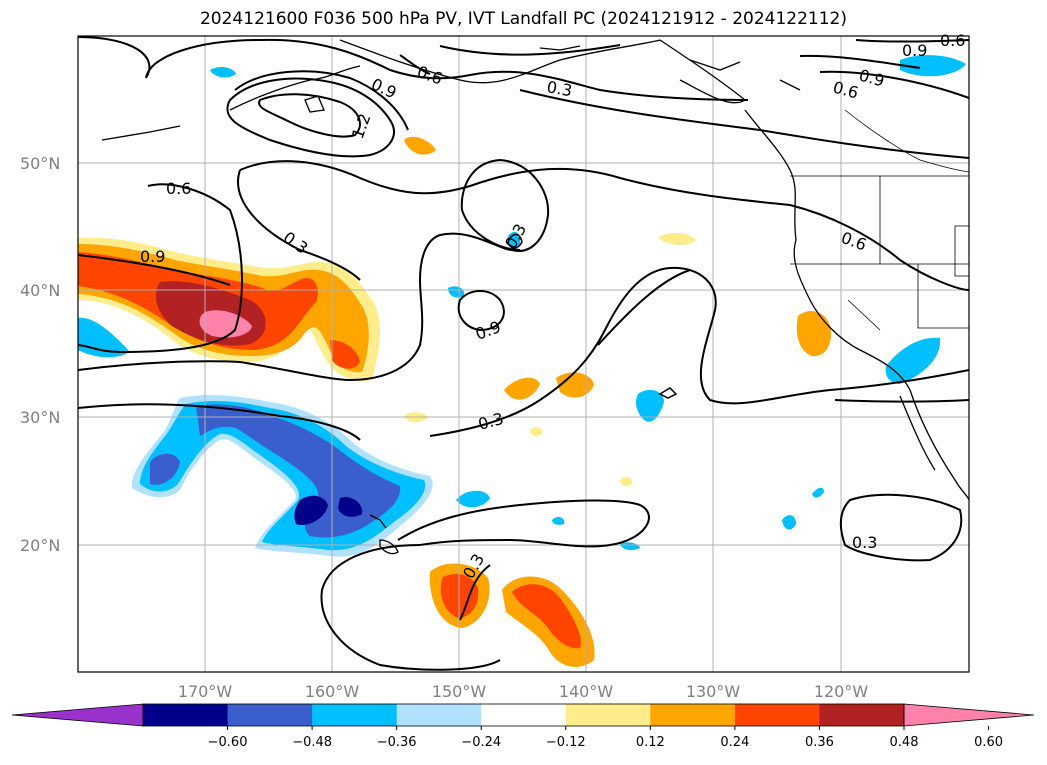  I want to click on lon-label: 170°W, so click(205, 691).